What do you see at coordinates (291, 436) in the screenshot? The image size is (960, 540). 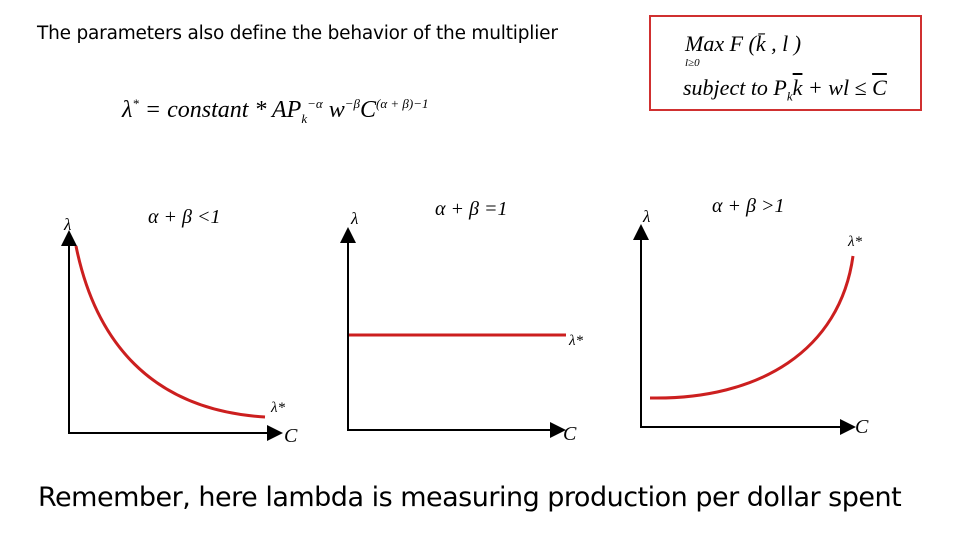 I see `chart1-x-label: C` at bounding box center [291, 436].